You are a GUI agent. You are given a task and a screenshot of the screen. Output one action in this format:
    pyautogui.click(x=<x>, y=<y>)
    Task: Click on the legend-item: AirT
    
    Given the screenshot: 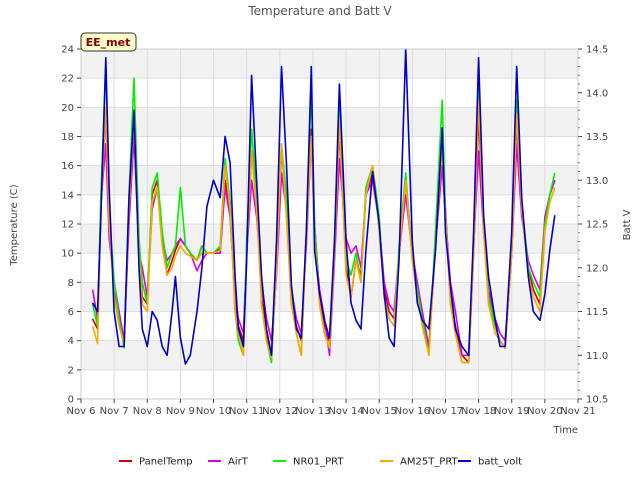 What is the action you would take?
    pyautogui.click(x=228, y=462)
    